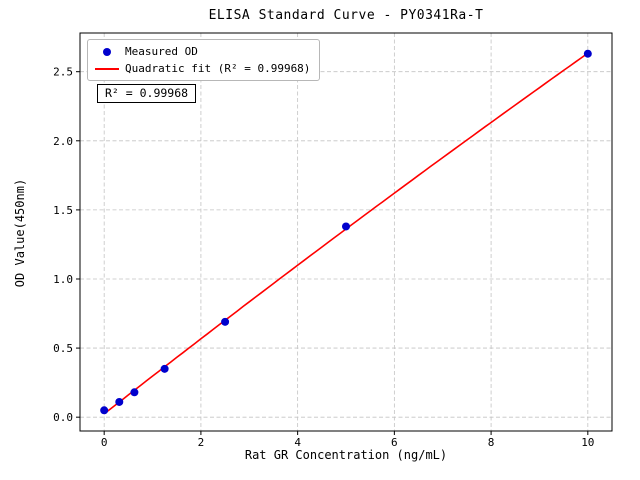 The image size is (640, 480). Describe the element at coordinates (147, 93) in the screenshot. I see `r-squared-annotation: R² = 0.99968` at that location.